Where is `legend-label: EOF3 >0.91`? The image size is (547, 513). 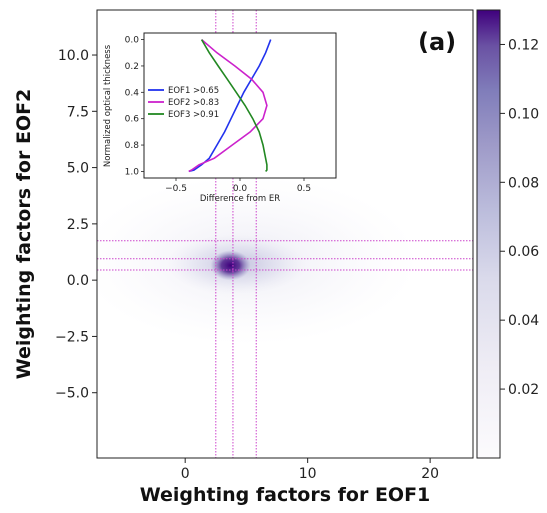 legend-label: EOF3 >0.91 is located at coordinates (193, 115).